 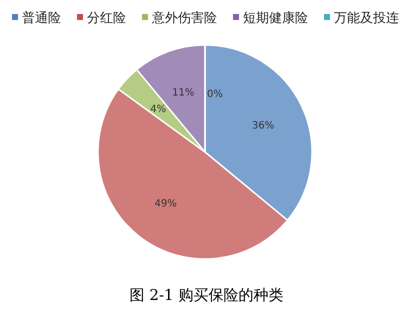 I want to click on caption: 图 2-1 购买保险的种类, so click(x=207, y=295).